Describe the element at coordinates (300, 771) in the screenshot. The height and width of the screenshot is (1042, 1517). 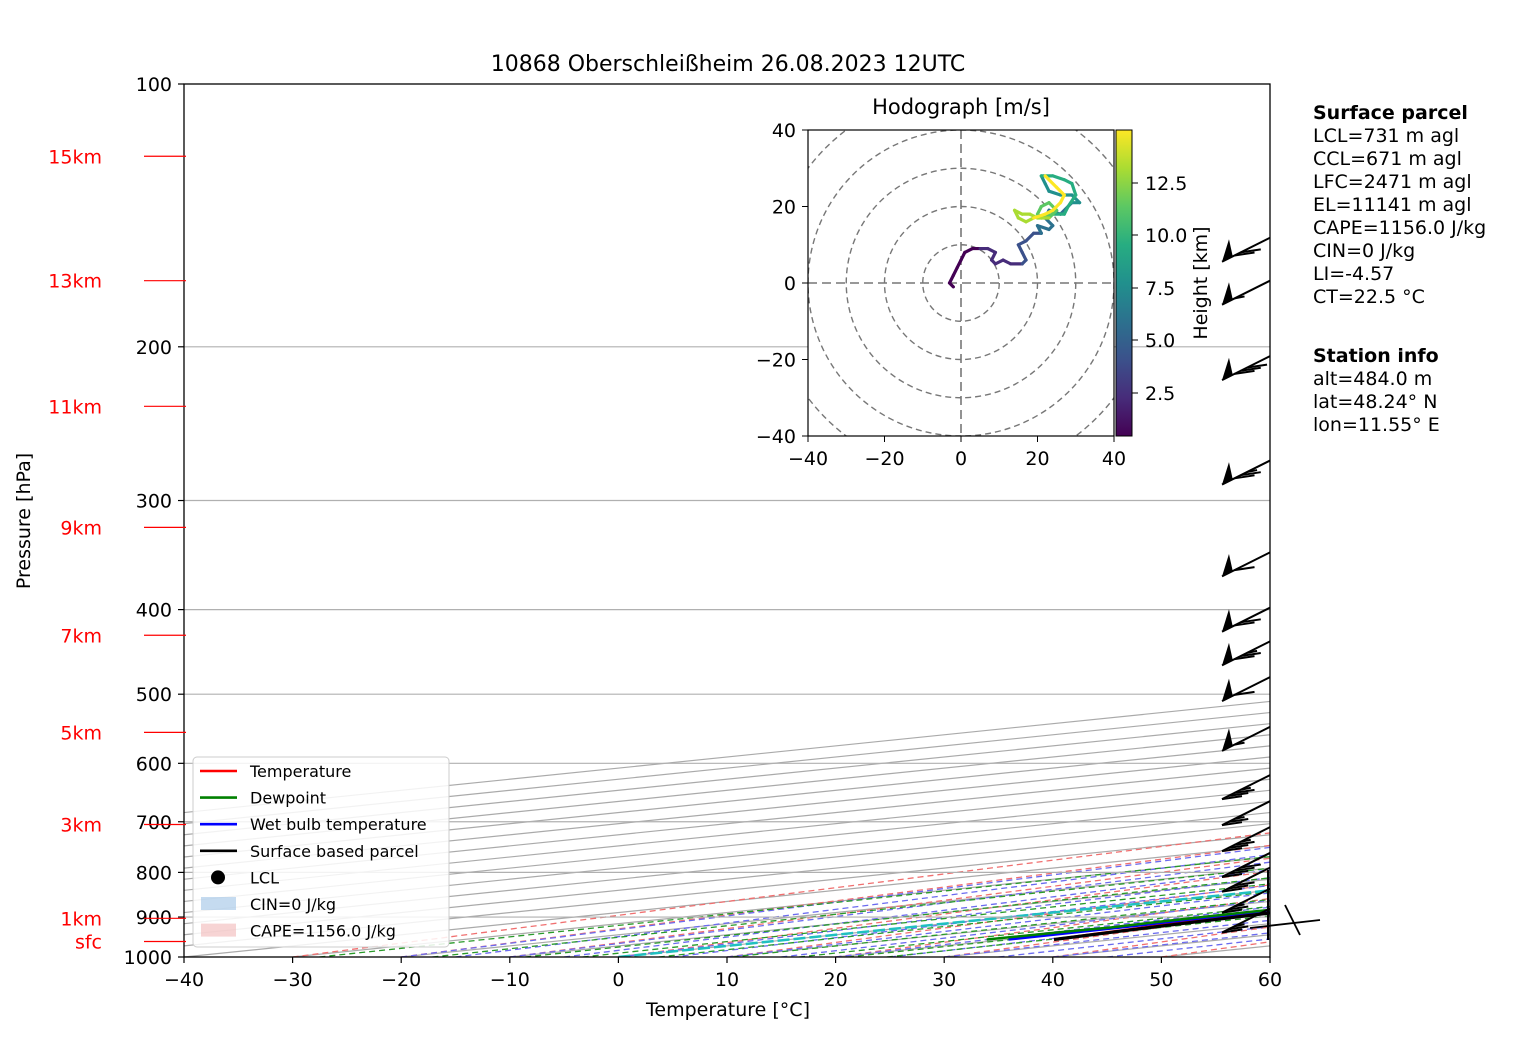
I see `legend-label: Temperature` at that location.